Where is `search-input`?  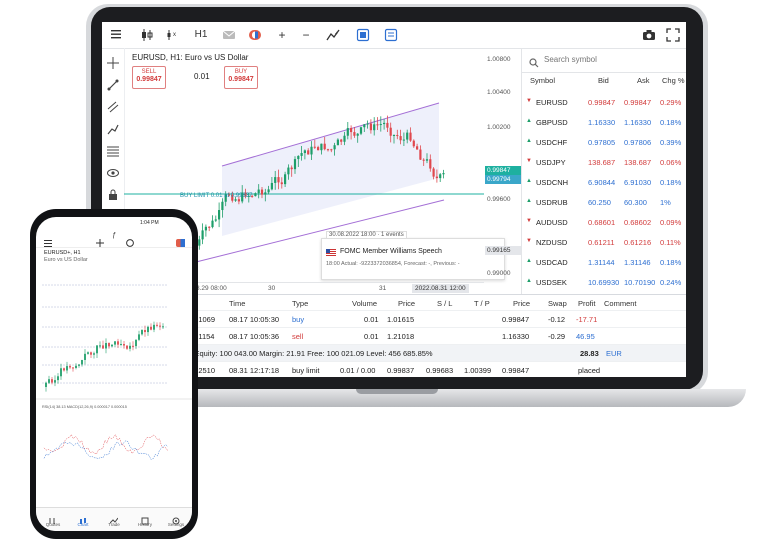
search-input is located at coordinates (604, 59).